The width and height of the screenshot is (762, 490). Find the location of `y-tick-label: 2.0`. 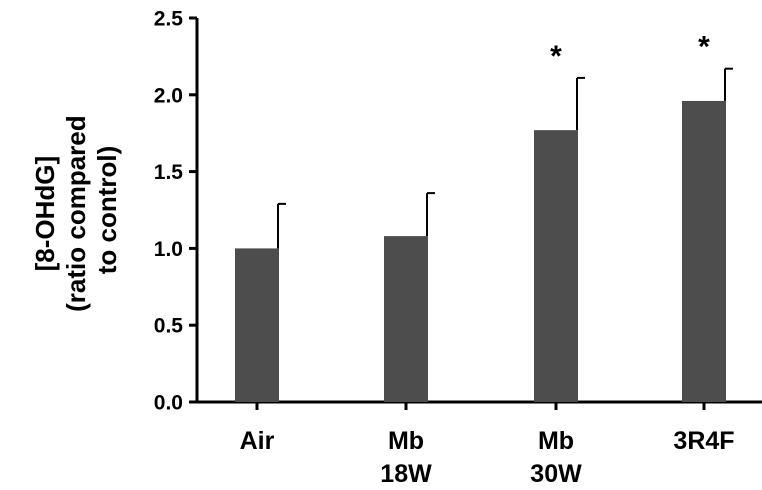

y-tick-label: 2.0 is located at coordinates (168, 95).